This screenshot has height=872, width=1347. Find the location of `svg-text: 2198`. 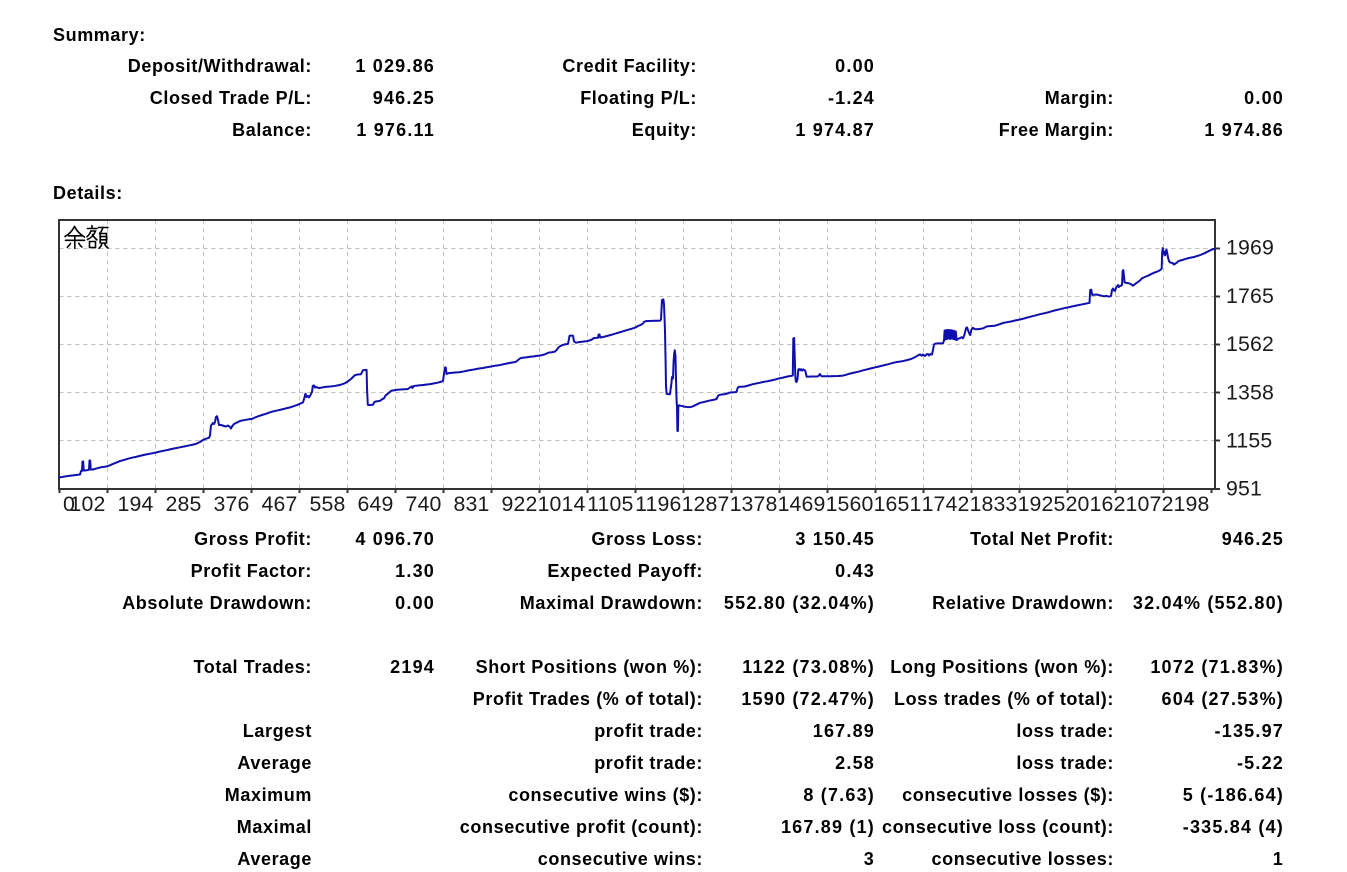

svg-text: 2198 is located at coordinates (1186, 504).